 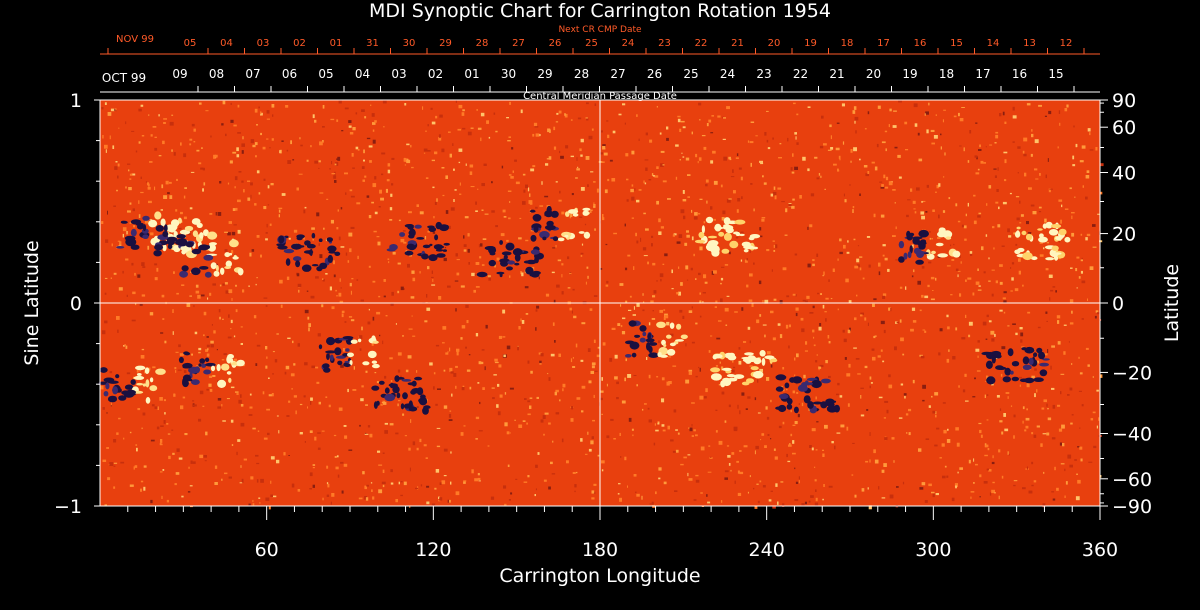 I want to click on second-axis-tick-label: 24, so click(x=727, y=74).